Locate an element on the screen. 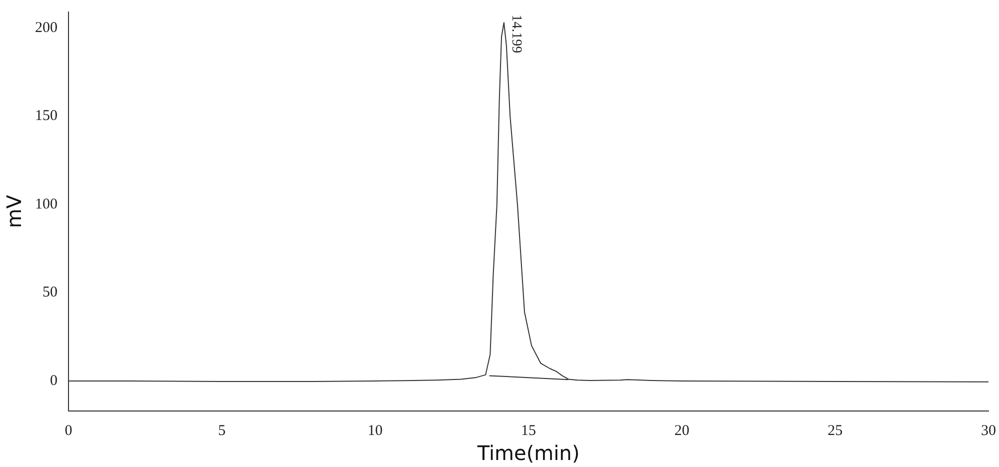 Image resolution: width=999 pixels, height=467 pixels. annotation: 14.199 is located at coordinates (516, 34).